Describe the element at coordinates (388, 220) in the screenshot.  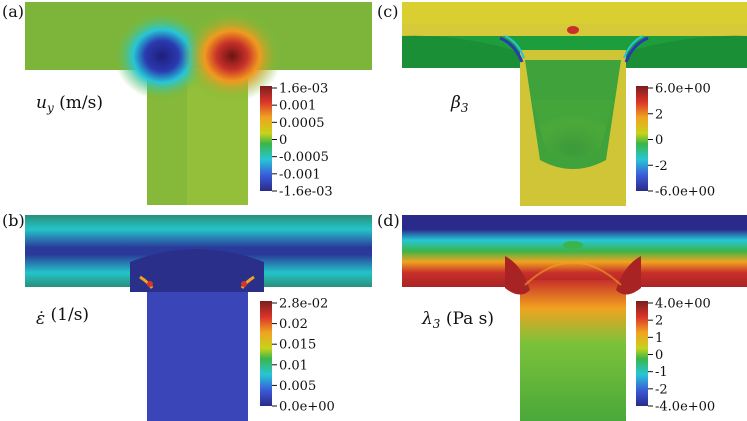
I see `panel-d-label: (d)` at that location.